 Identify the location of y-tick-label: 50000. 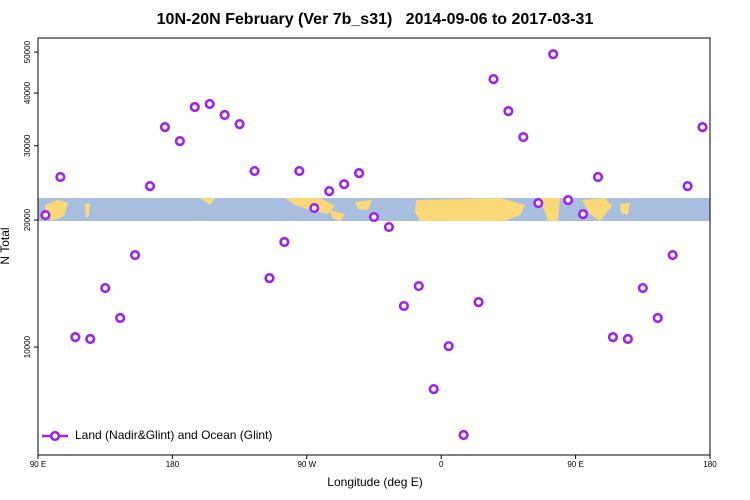
(27, 51).